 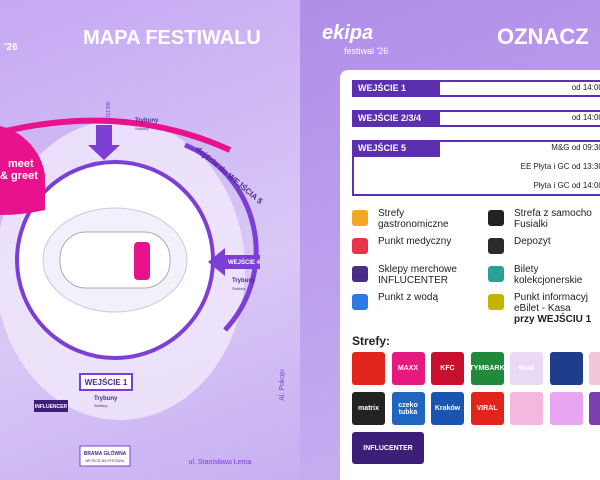 I want to click on legend-text: INFLUCENTER, so click(x=413, y=280).